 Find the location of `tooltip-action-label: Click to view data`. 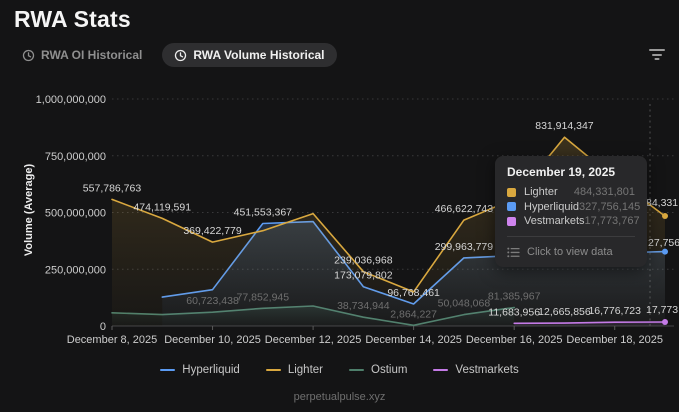

tooltip-action-label: Click to view data is located at coordinates (570, 252).